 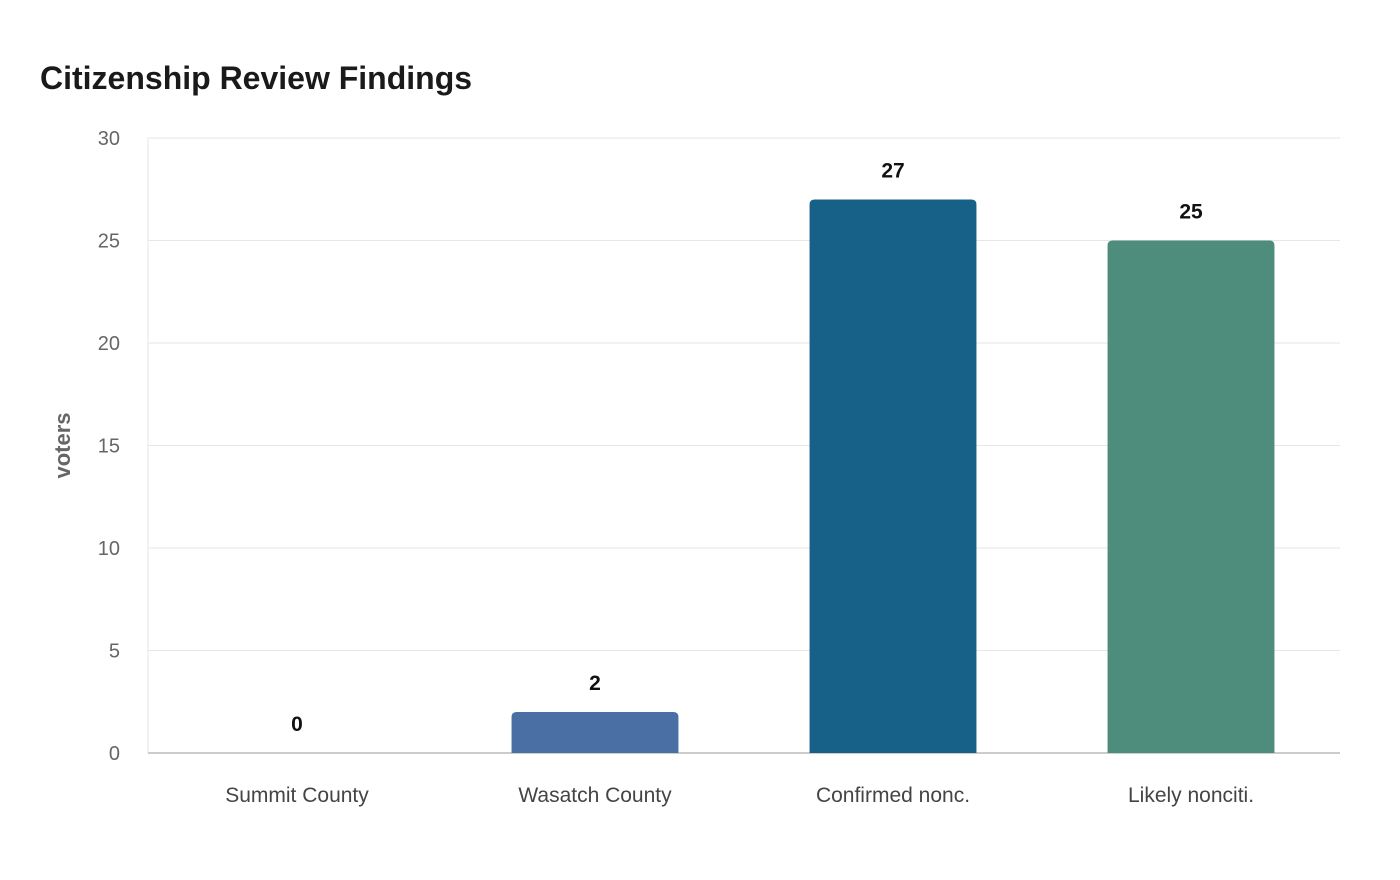 What do you see at coordinates (62, 445) in the screenshot?
I see `y-axis-label: voters` at bounding box center [62, 445].